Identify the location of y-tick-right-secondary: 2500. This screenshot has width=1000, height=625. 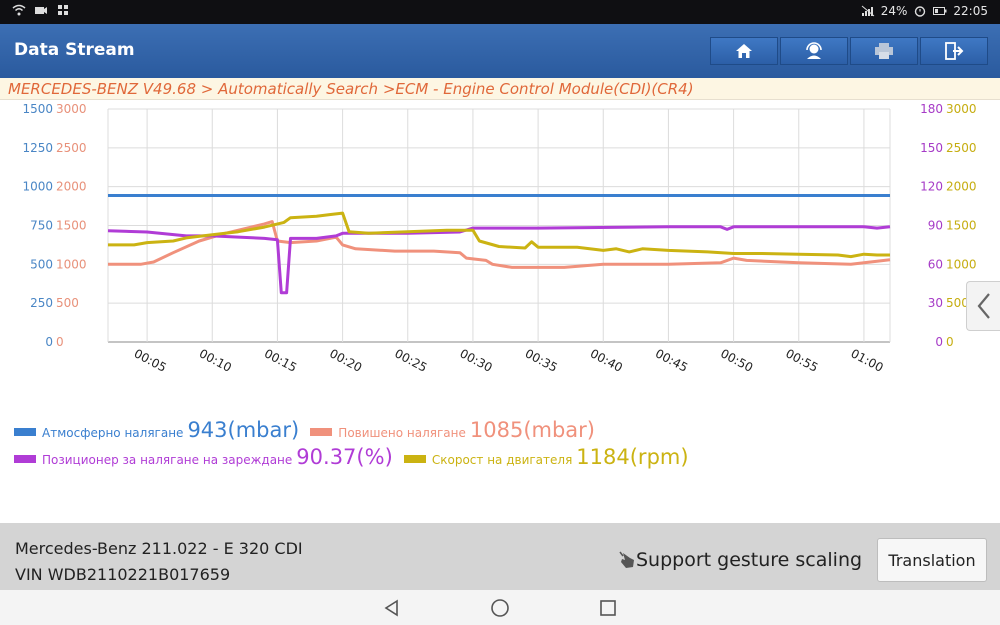
(961, 148).